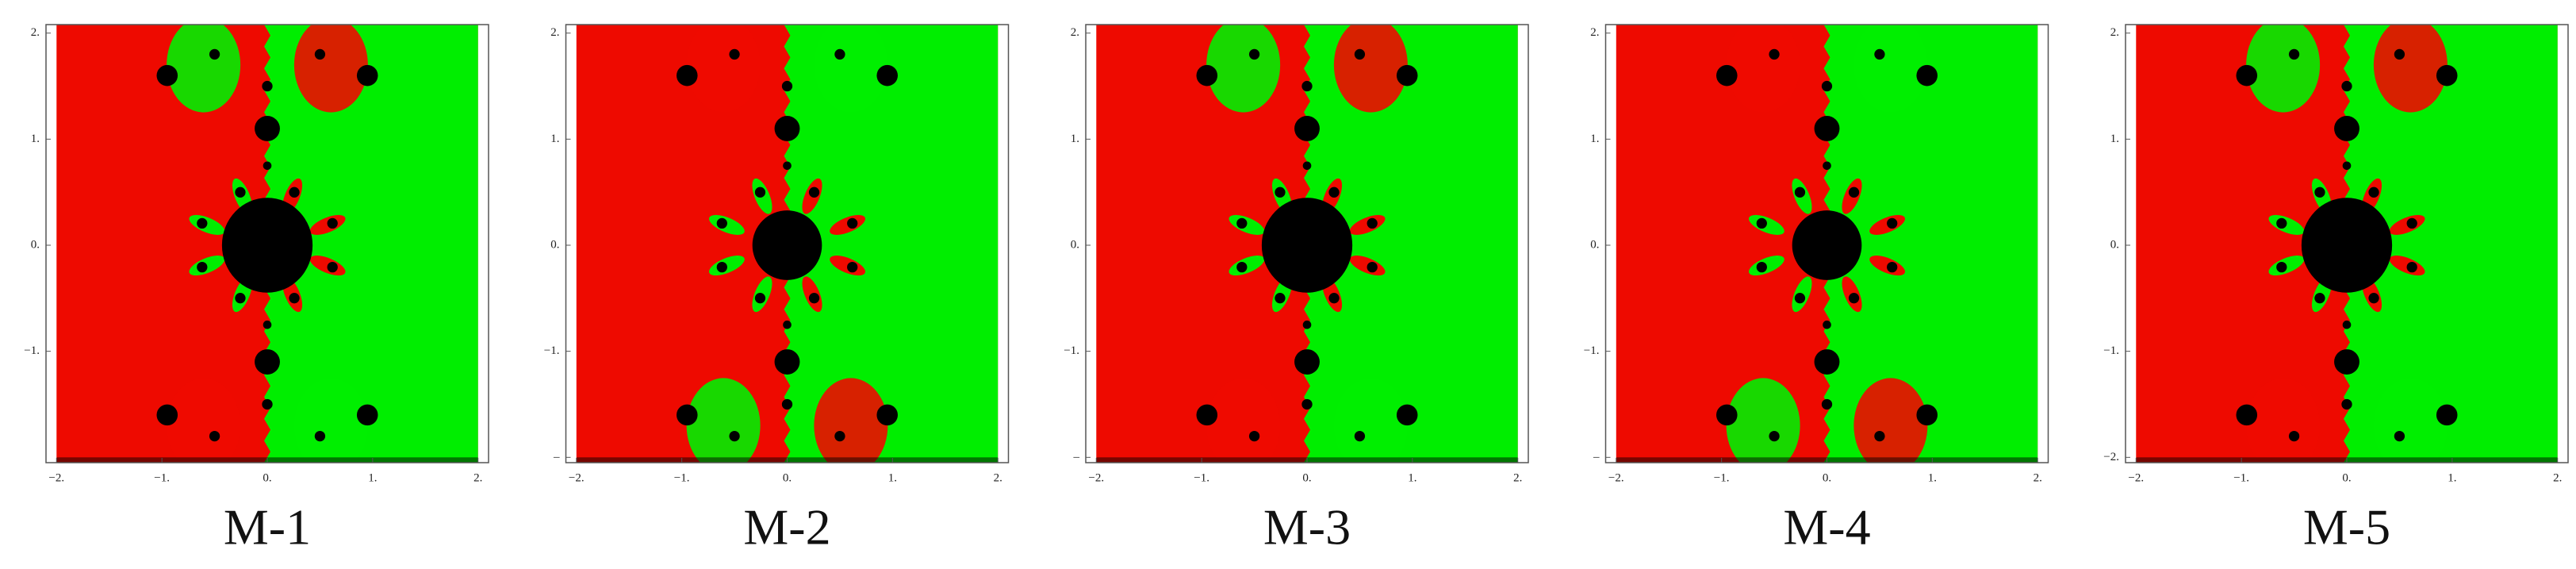  Describe the element at coordinates (1307, 527) in the screenshot. I see `panel-title: M-3` at that location.